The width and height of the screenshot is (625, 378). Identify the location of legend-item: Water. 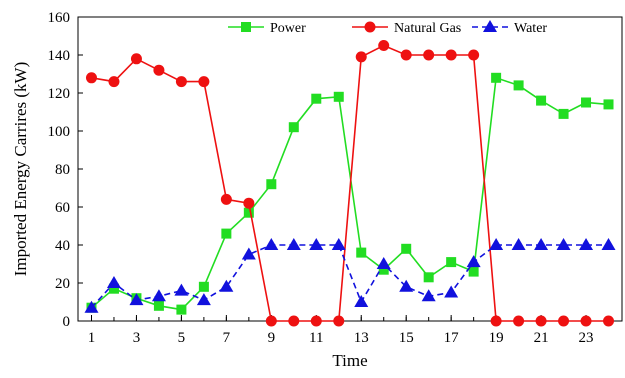
(509, 28).